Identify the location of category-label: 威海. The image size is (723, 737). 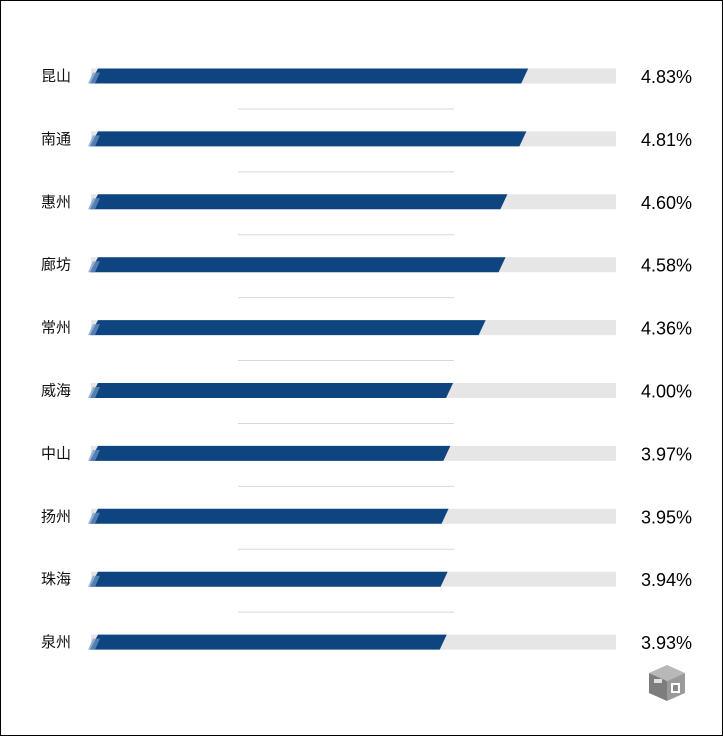
(56, 391).